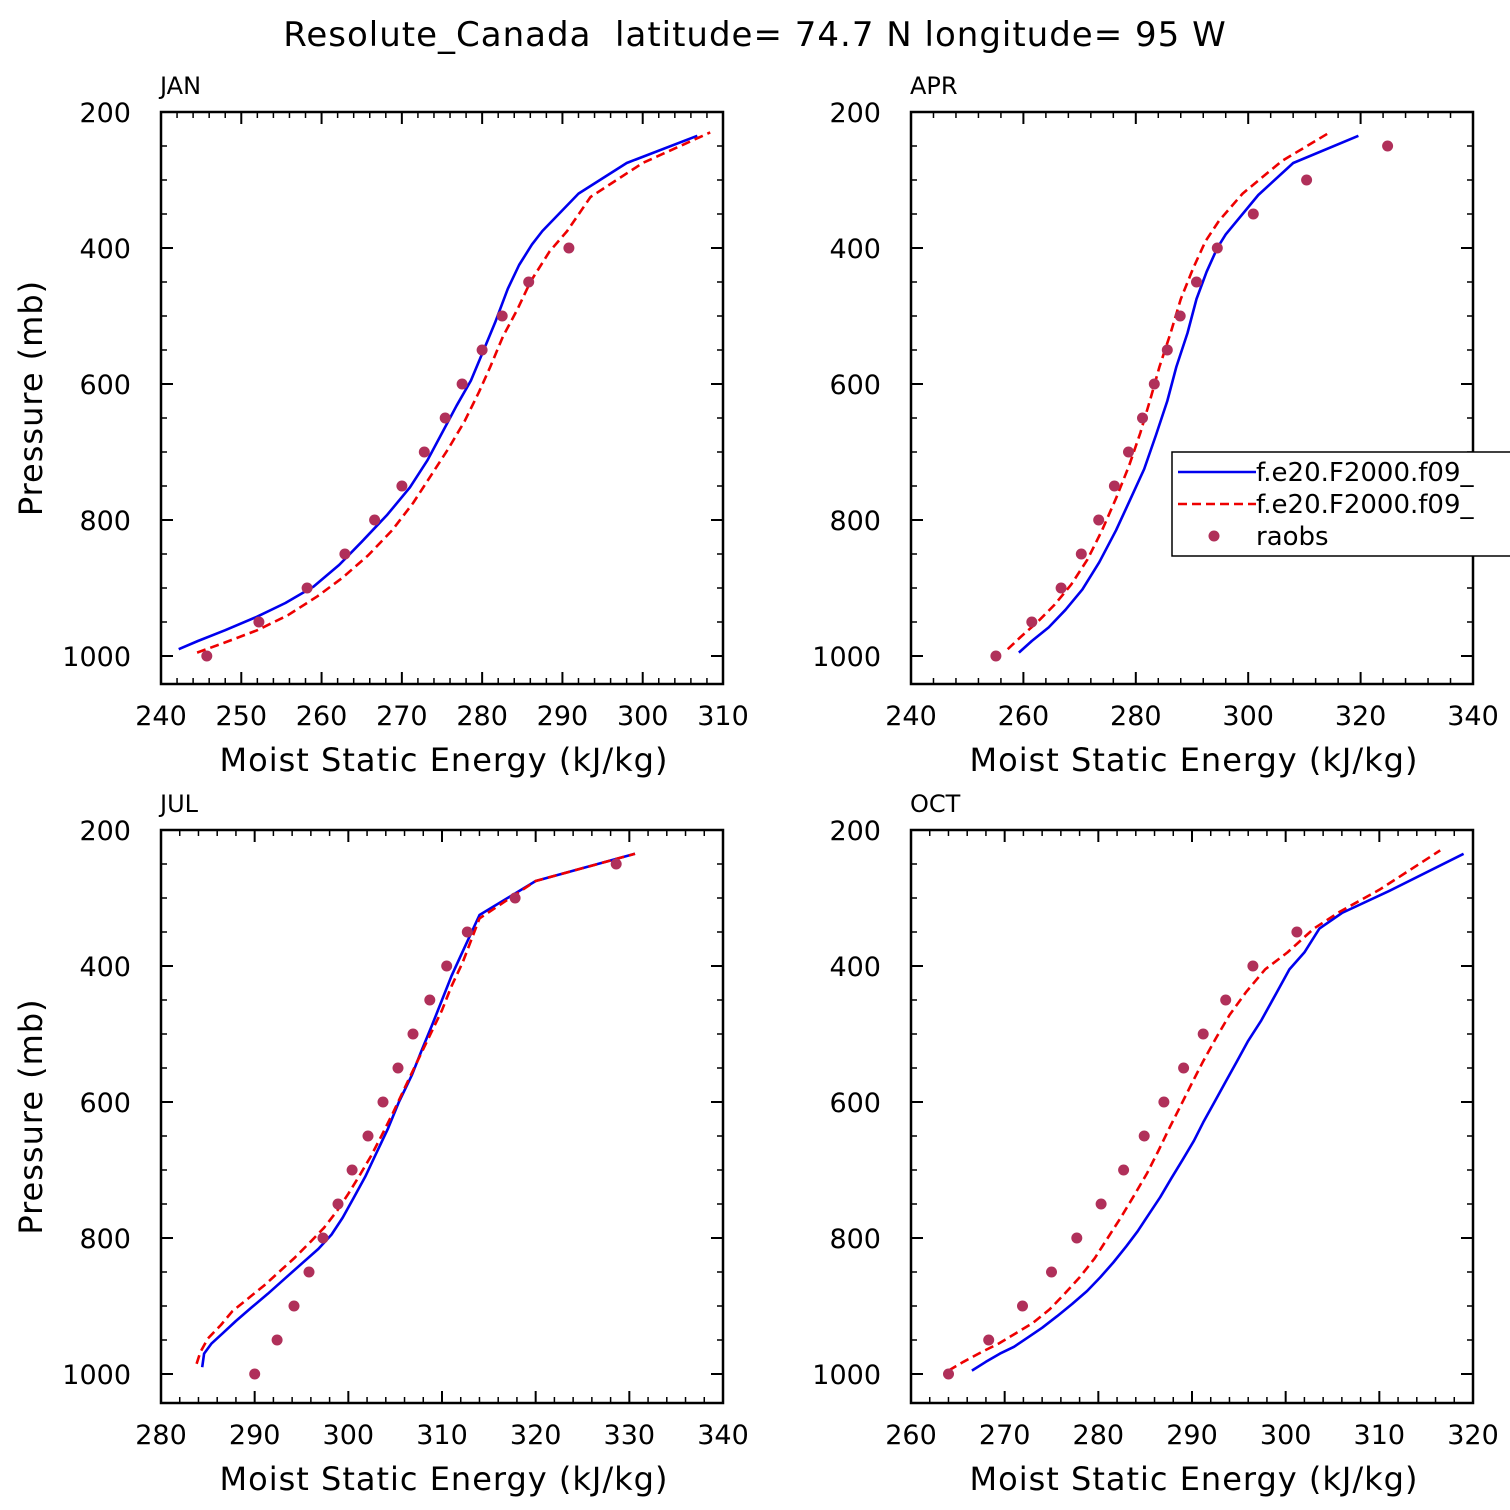  What do you see at coordinates (630, 1435) in the screenshot?
I see `x-tick-label: 330` at bounding box center [630, 1435].